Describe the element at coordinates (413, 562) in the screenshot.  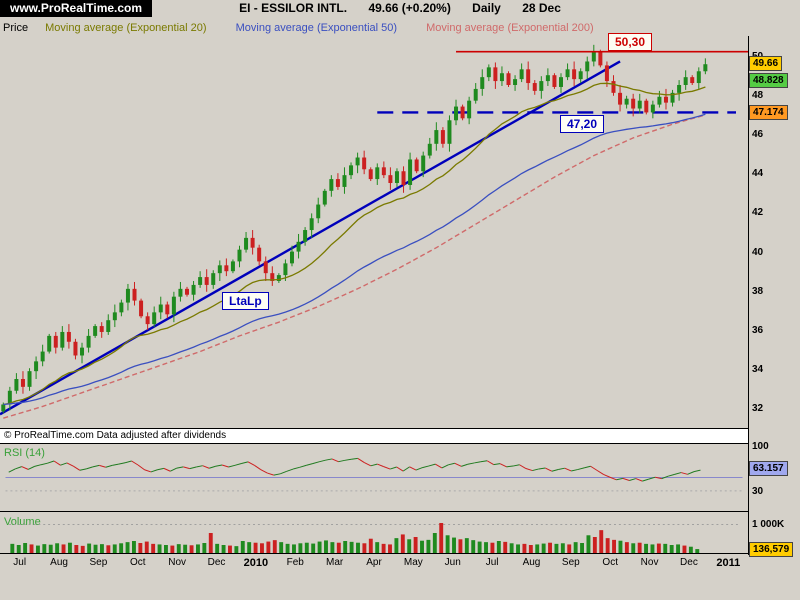
I see `x-axis-label: May` at that location.